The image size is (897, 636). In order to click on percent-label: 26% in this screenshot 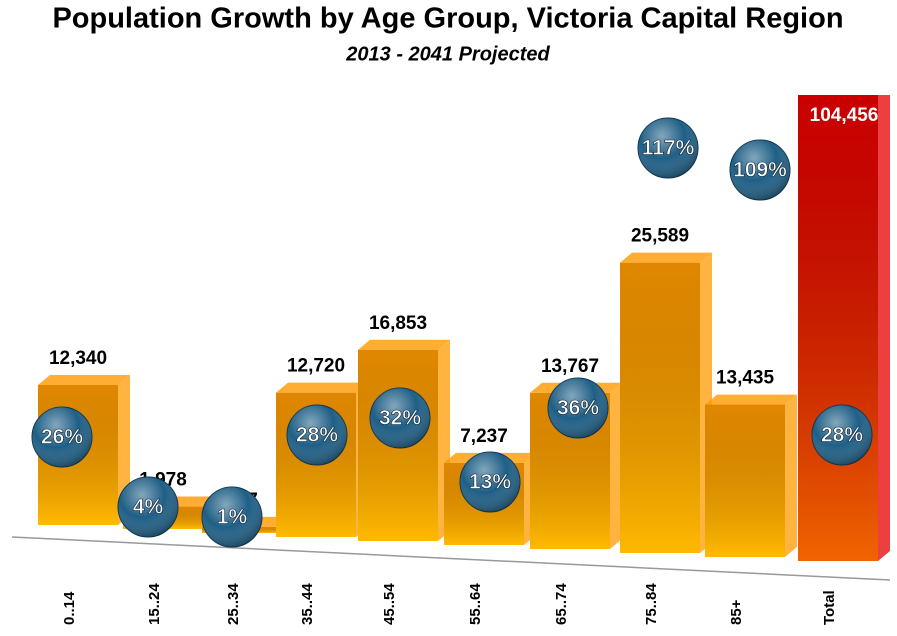, I will do `click(62, 437)`.